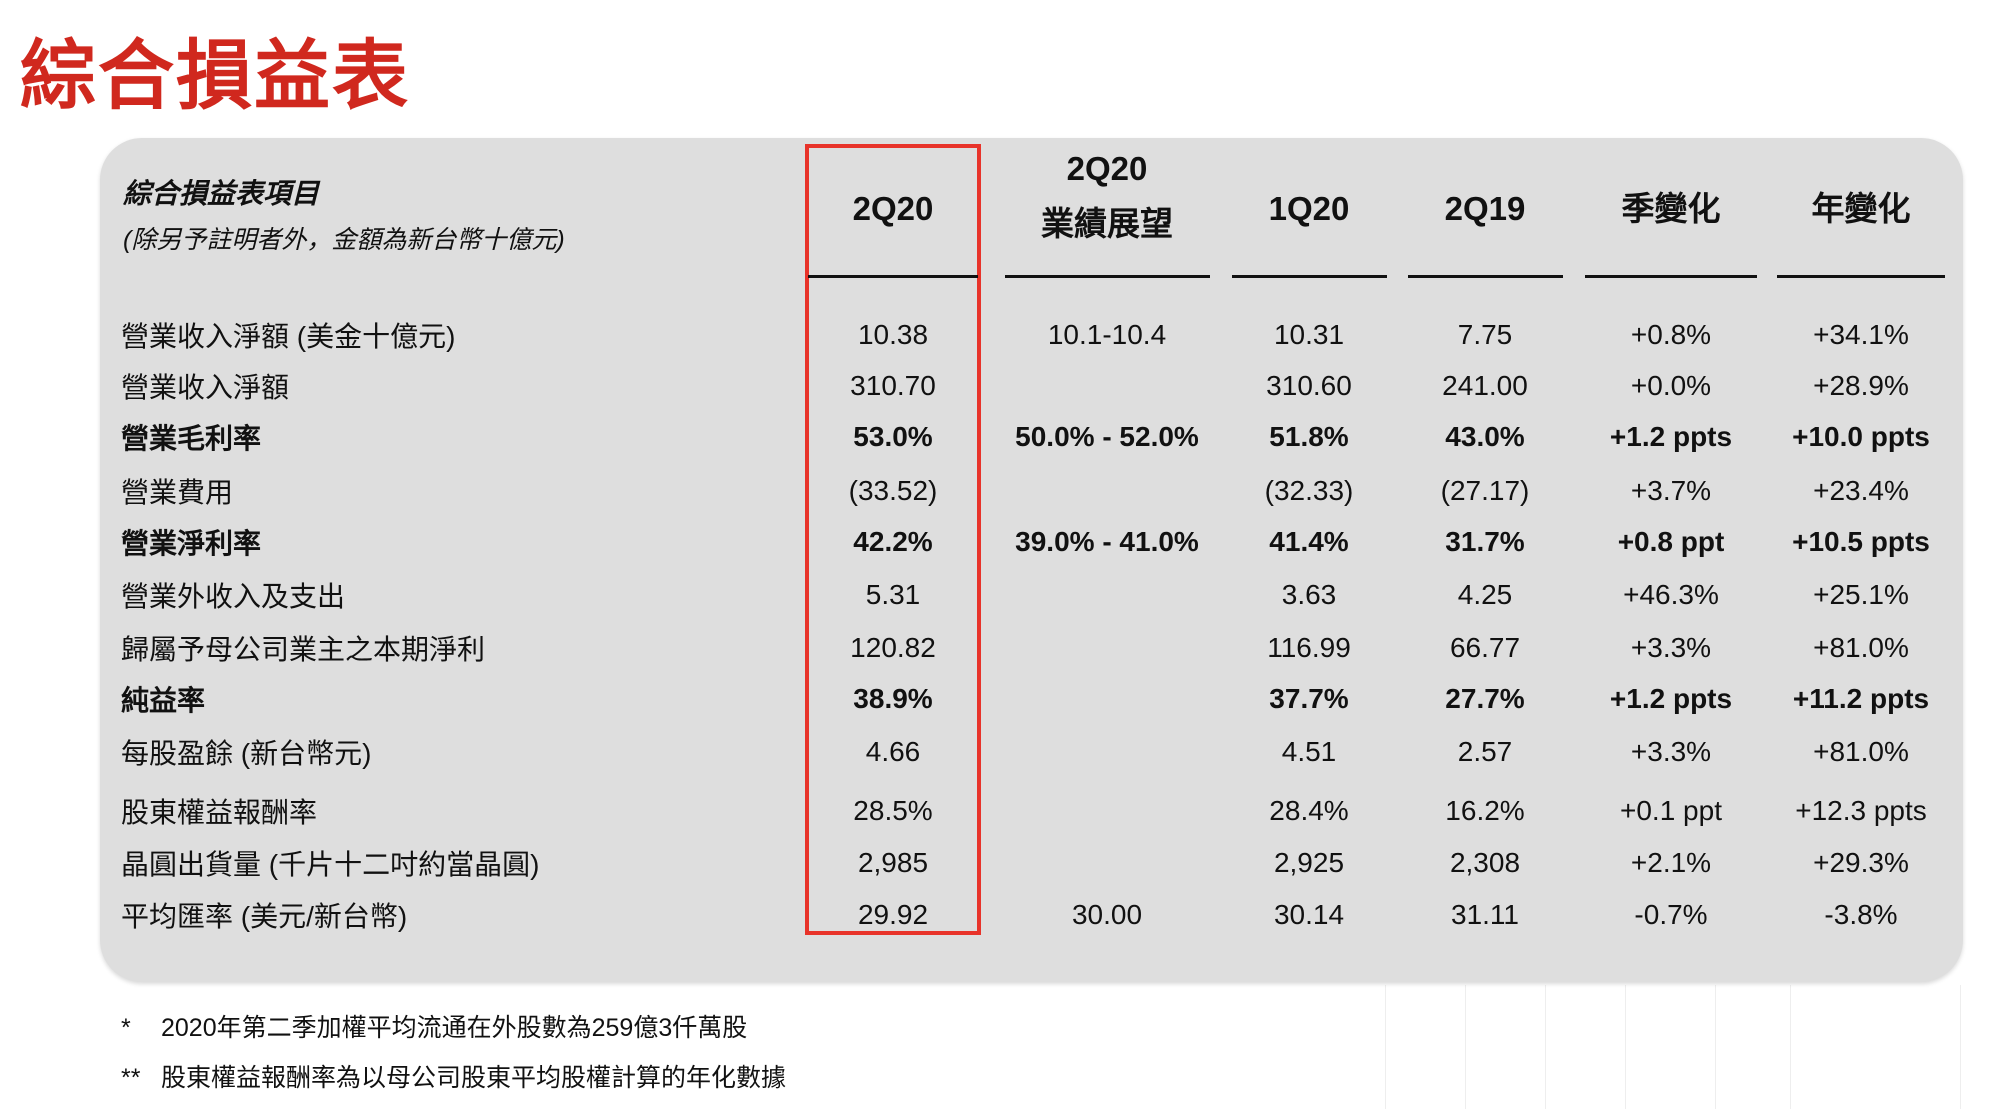 The width and height of the screenshot is (1999, 1109). I want to click on footnote-2: ** 股東權益報酬率為以母公司股東平均股權計算的年化數據, so click(453, 1076).